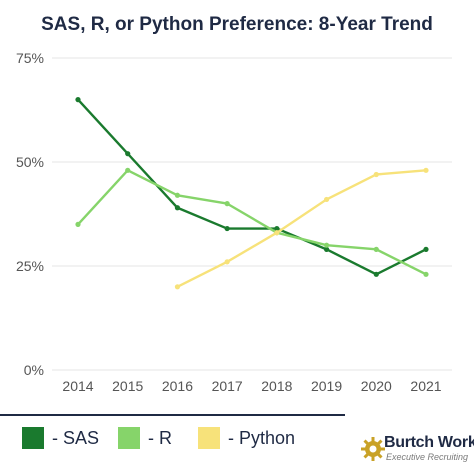 Image resolution: width=474 pixels, height=474 pixels. What do you see at coordinates (326, 386) in the screenshot?
I see `x-tick-label: 2019` at bounding box center [326, 386].